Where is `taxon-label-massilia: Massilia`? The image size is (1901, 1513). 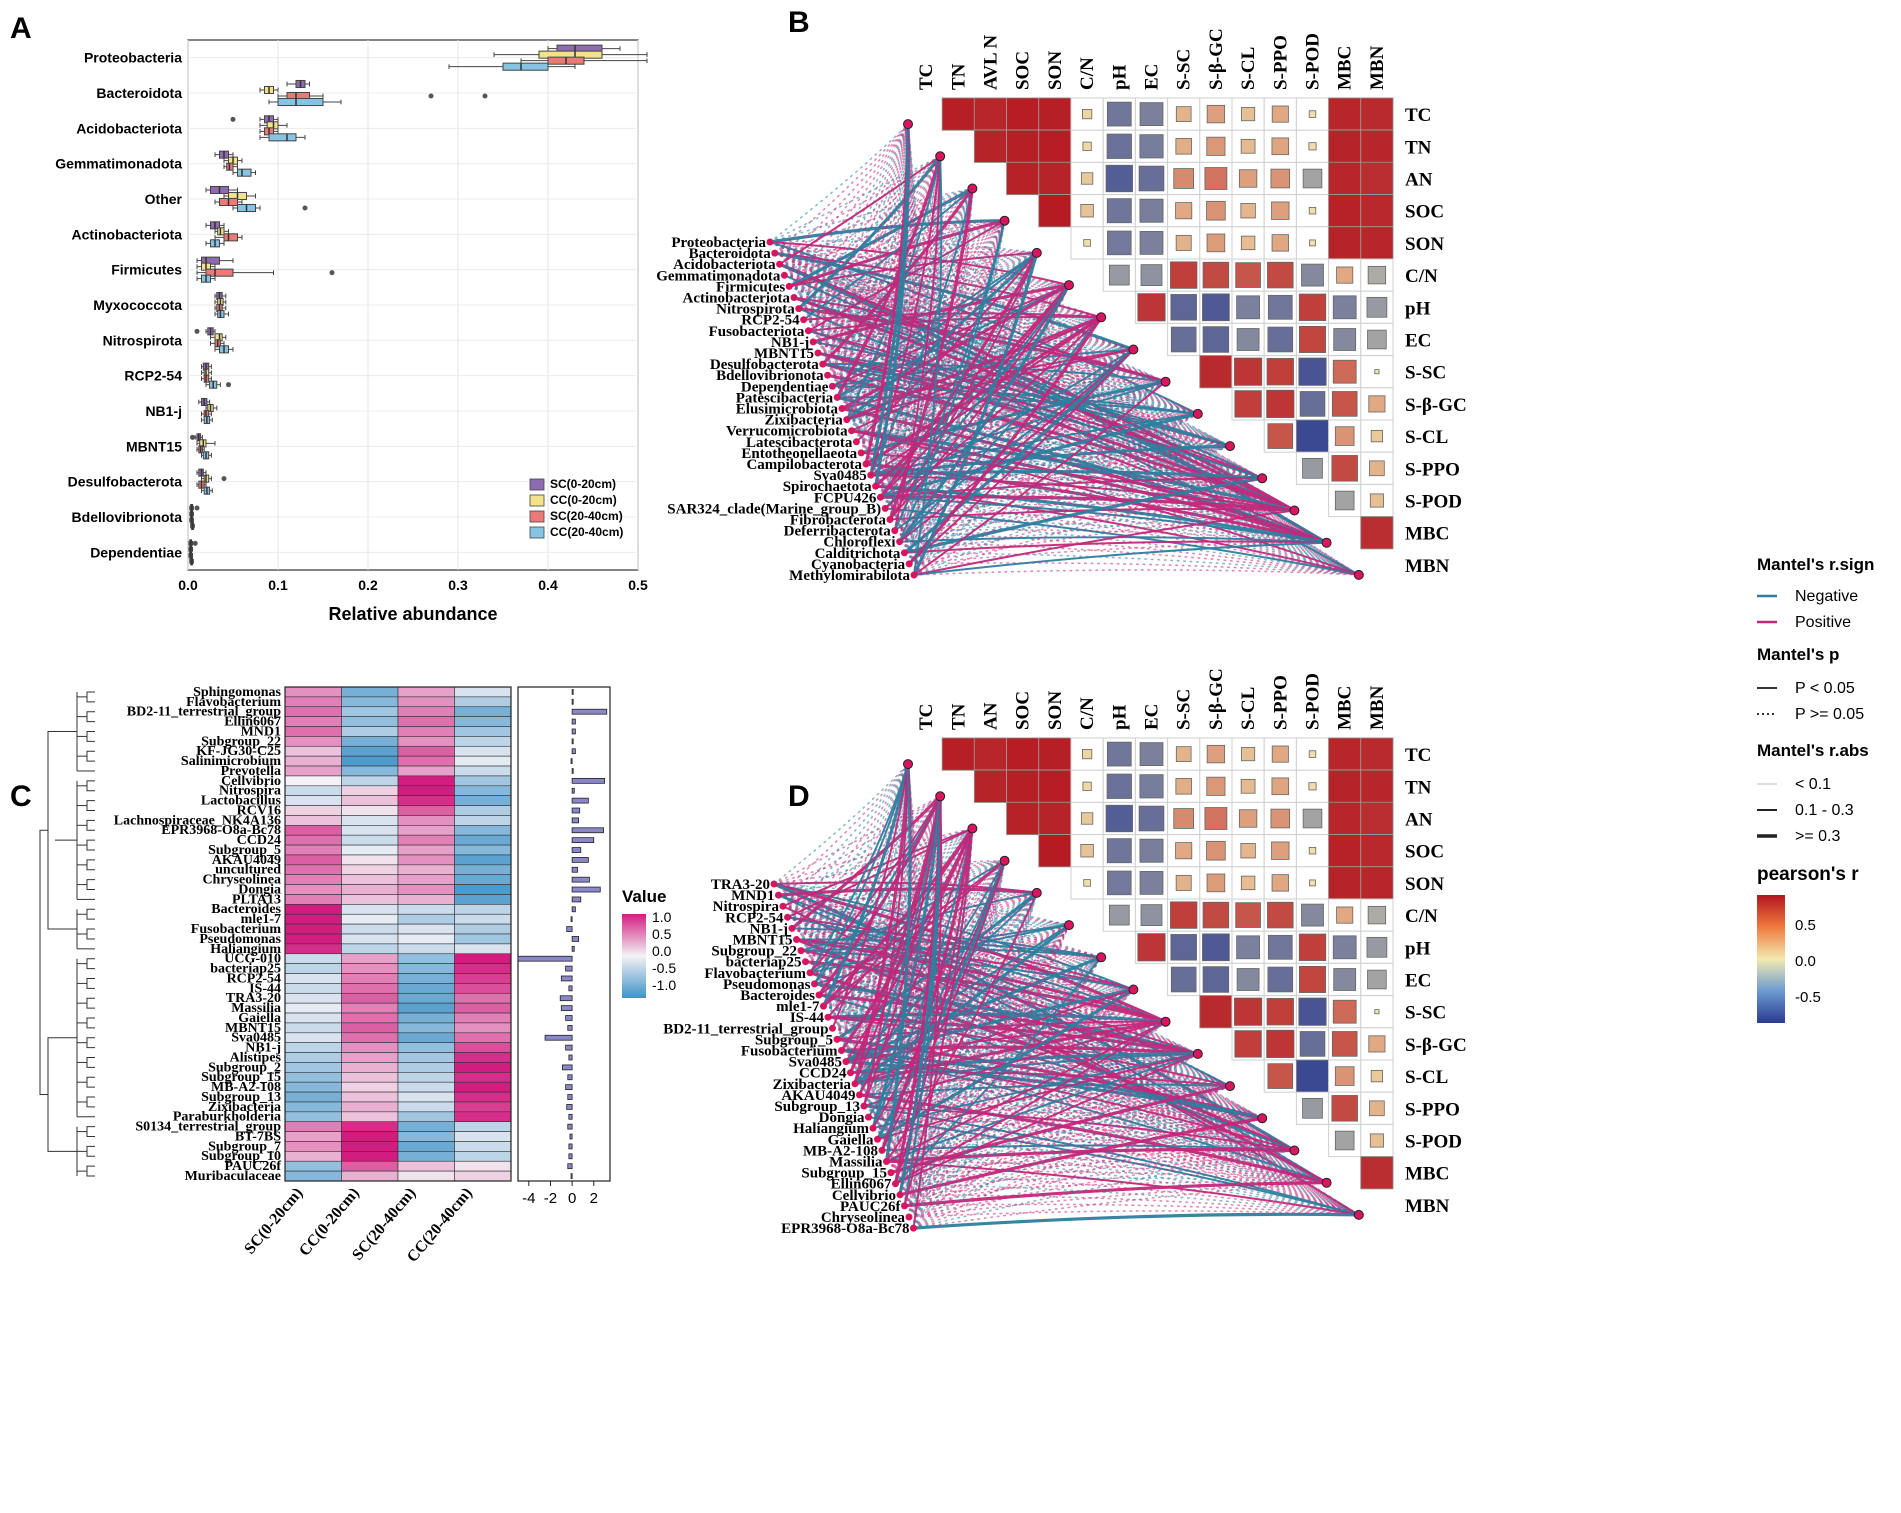
taxon-label-massilia: Massilia is located at coordinates (856, 1163).